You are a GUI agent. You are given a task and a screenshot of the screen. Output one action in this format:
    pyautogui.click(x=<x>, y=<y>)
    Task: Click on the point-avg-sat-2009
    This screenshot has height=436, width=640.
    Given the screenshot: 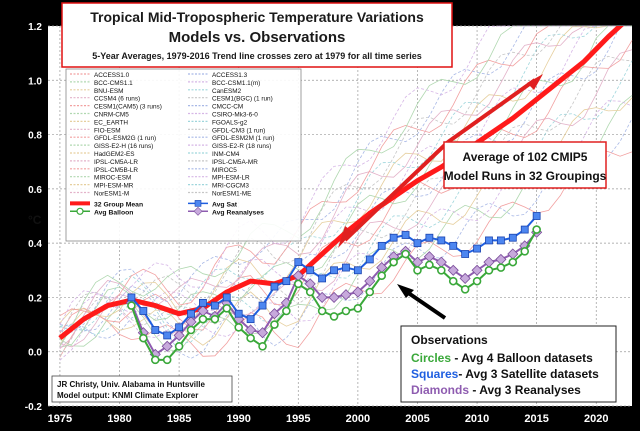 What is the action you would take?
    pyautogui.click(x=465, y=254)
    